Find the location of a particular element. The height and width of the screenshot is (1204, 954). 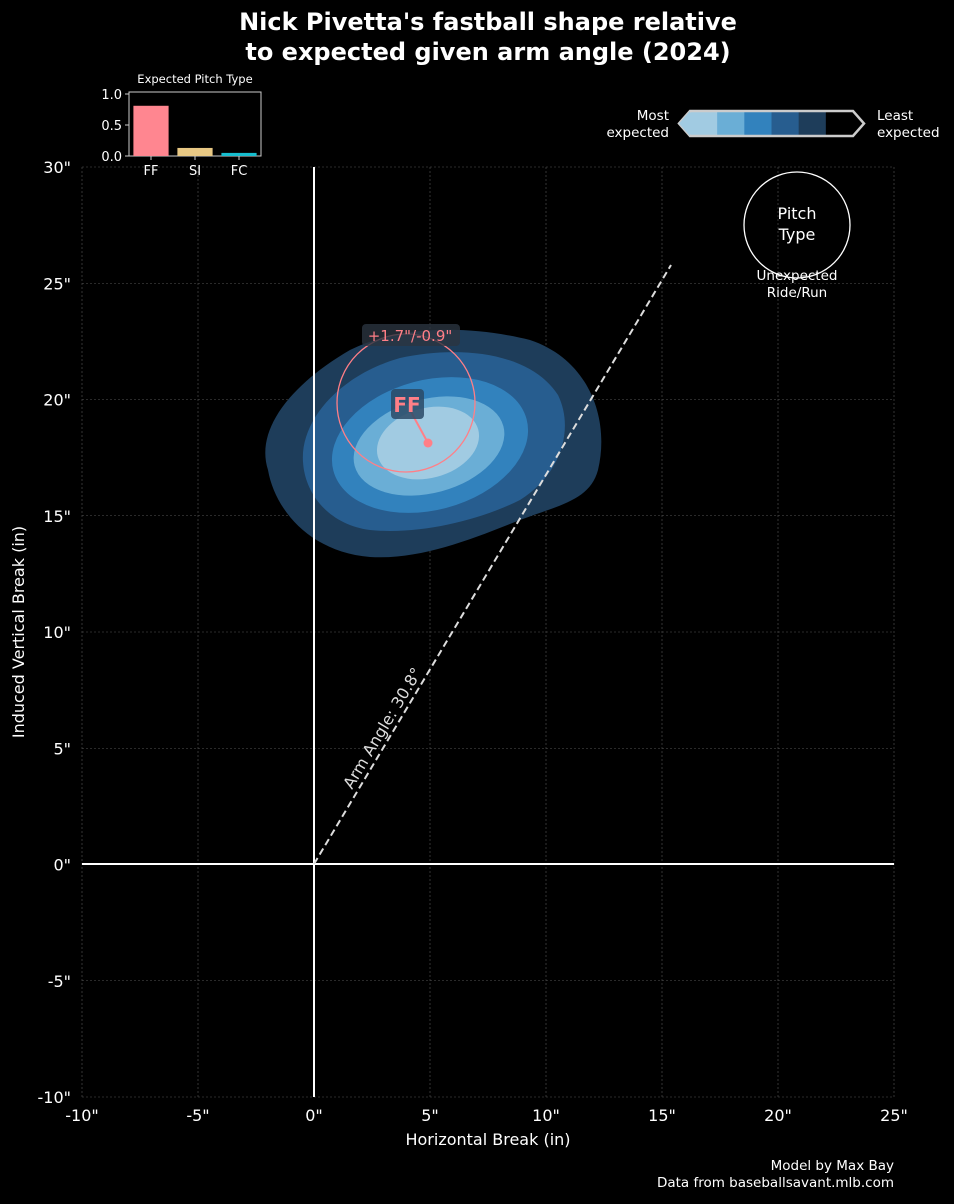

colorbar-right-label-1: Least is located at coordinates (895, 116).